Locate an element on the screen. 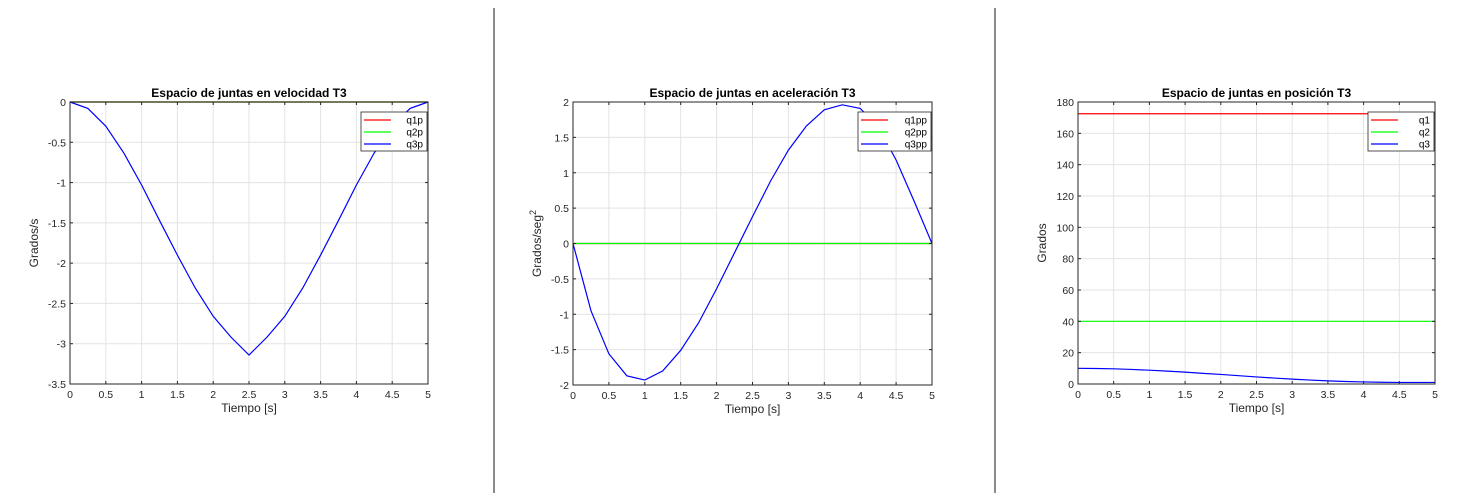 Image resolution: width=1469 pixels, height=501 pixels. y-tick-label: 80 is located at coordinates (1068, 260).